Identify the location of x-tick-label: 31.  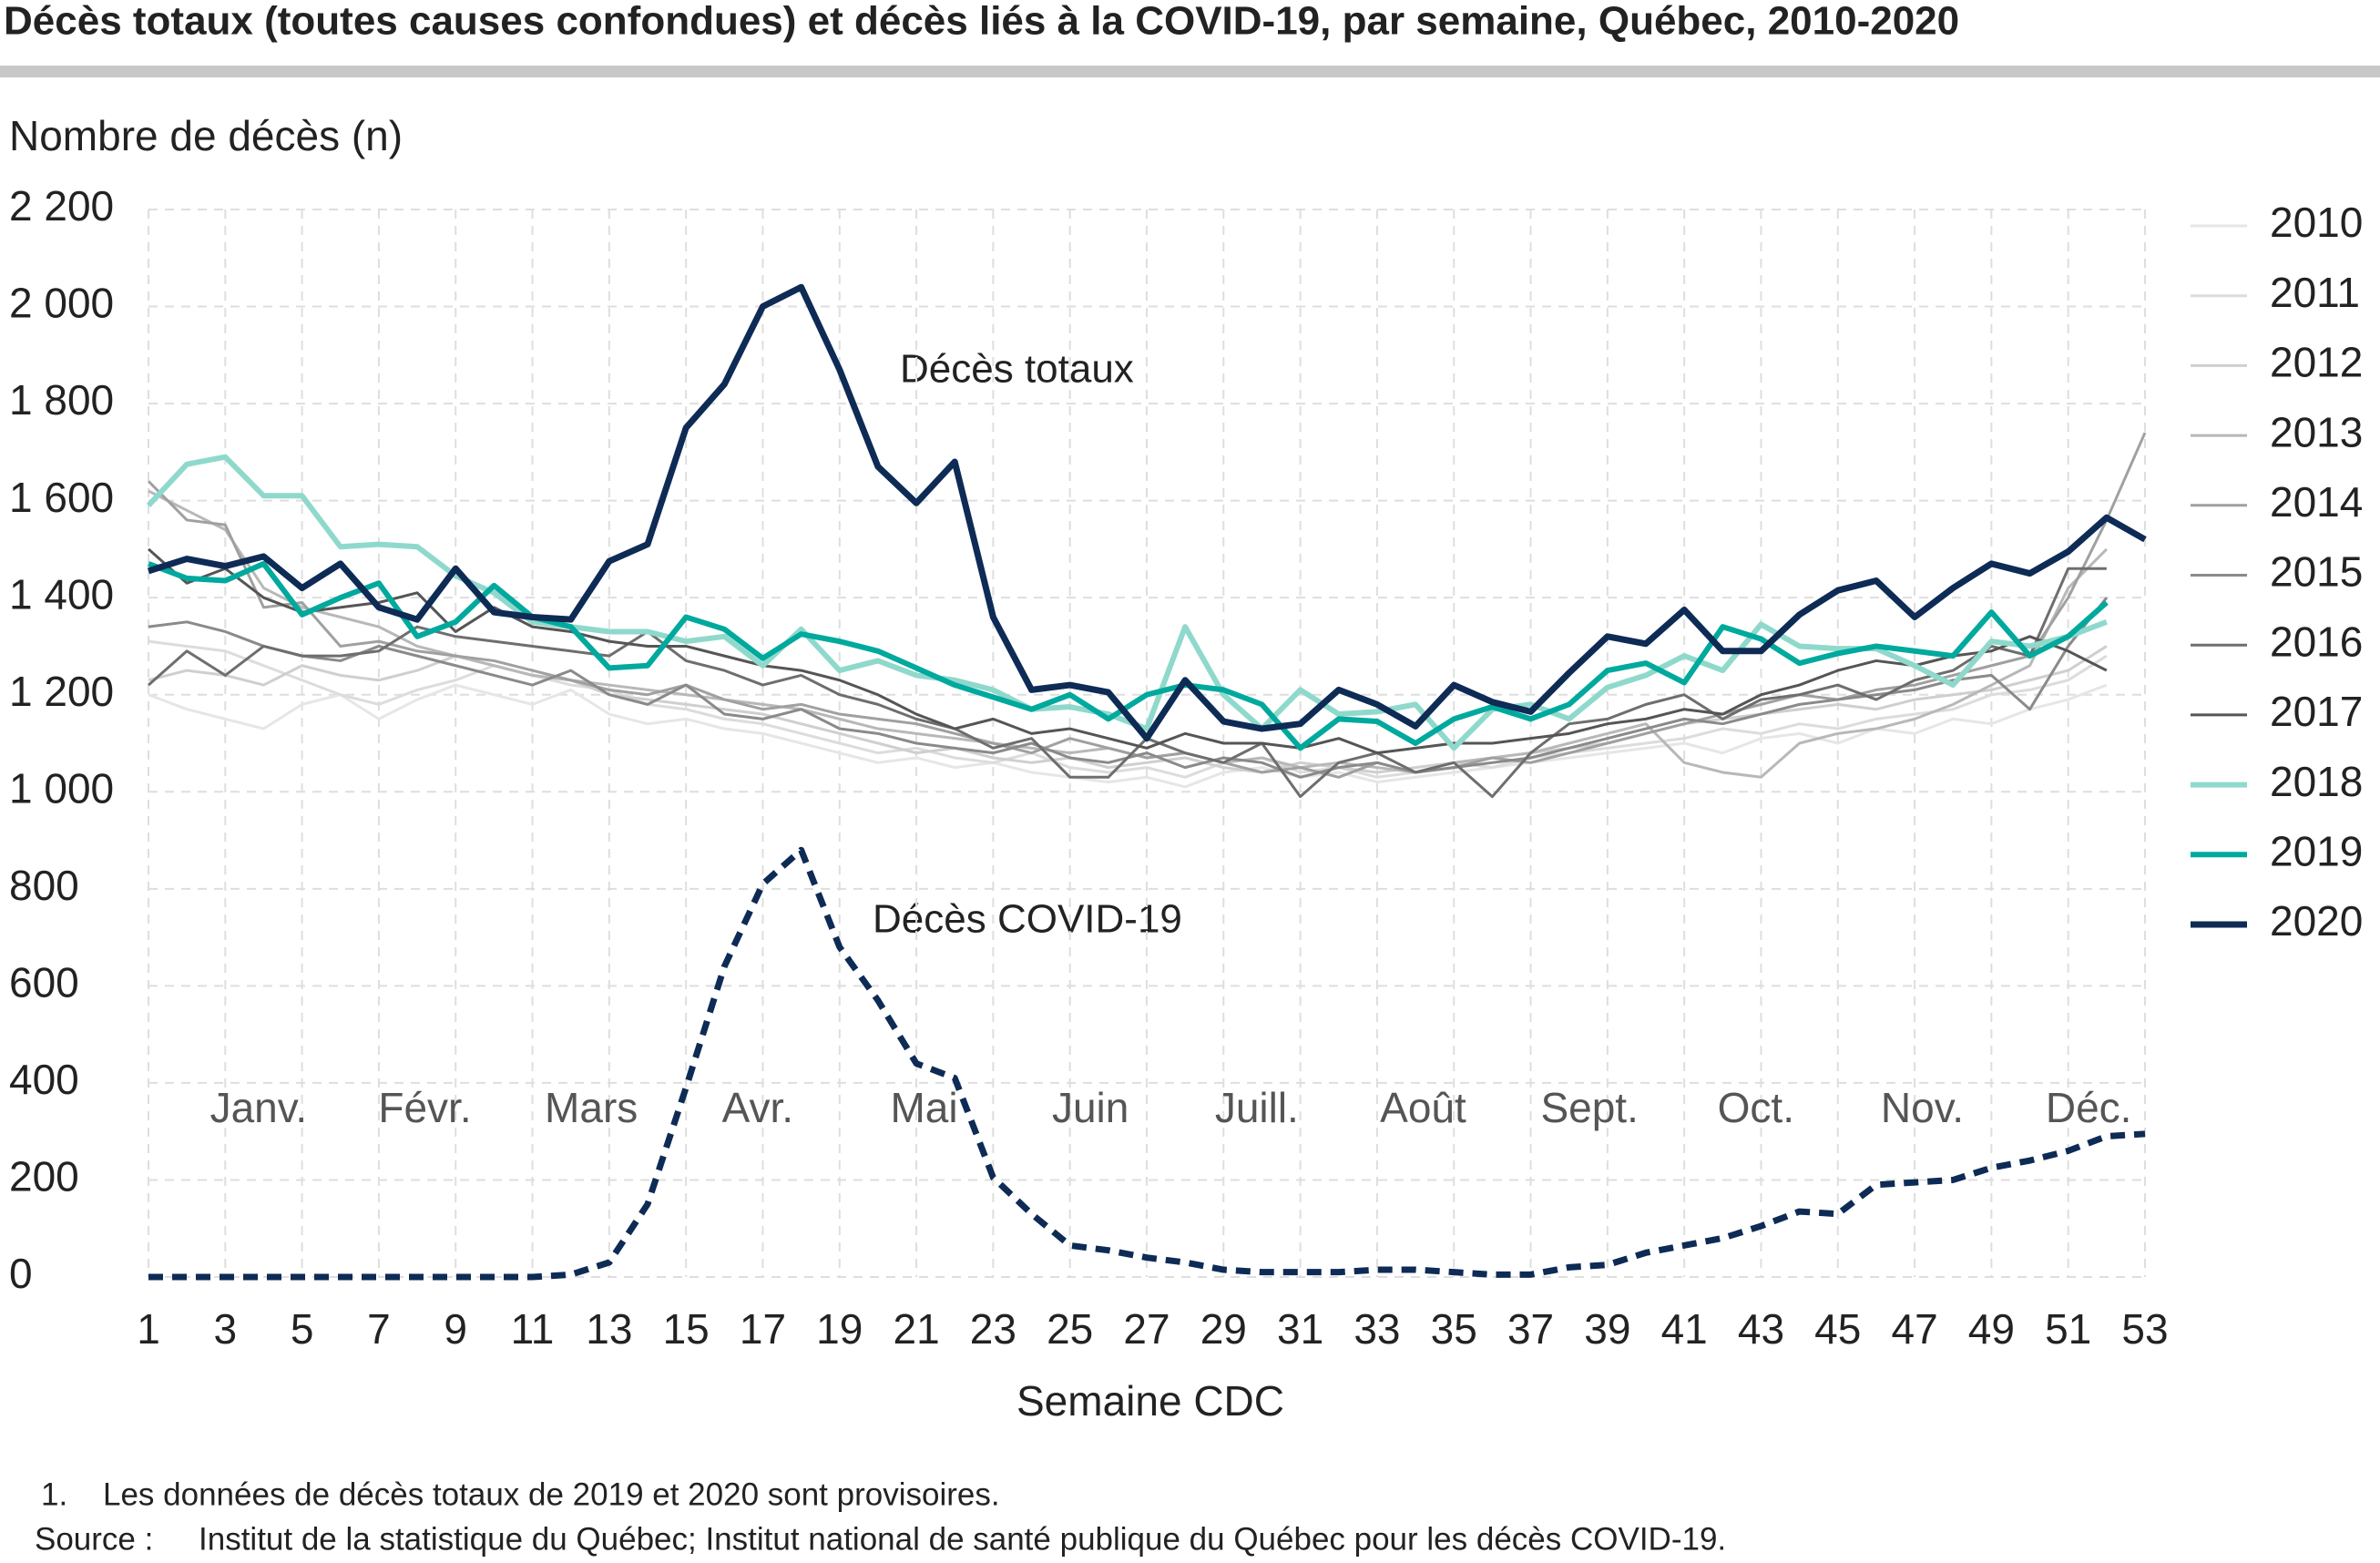
(1300, 1329).